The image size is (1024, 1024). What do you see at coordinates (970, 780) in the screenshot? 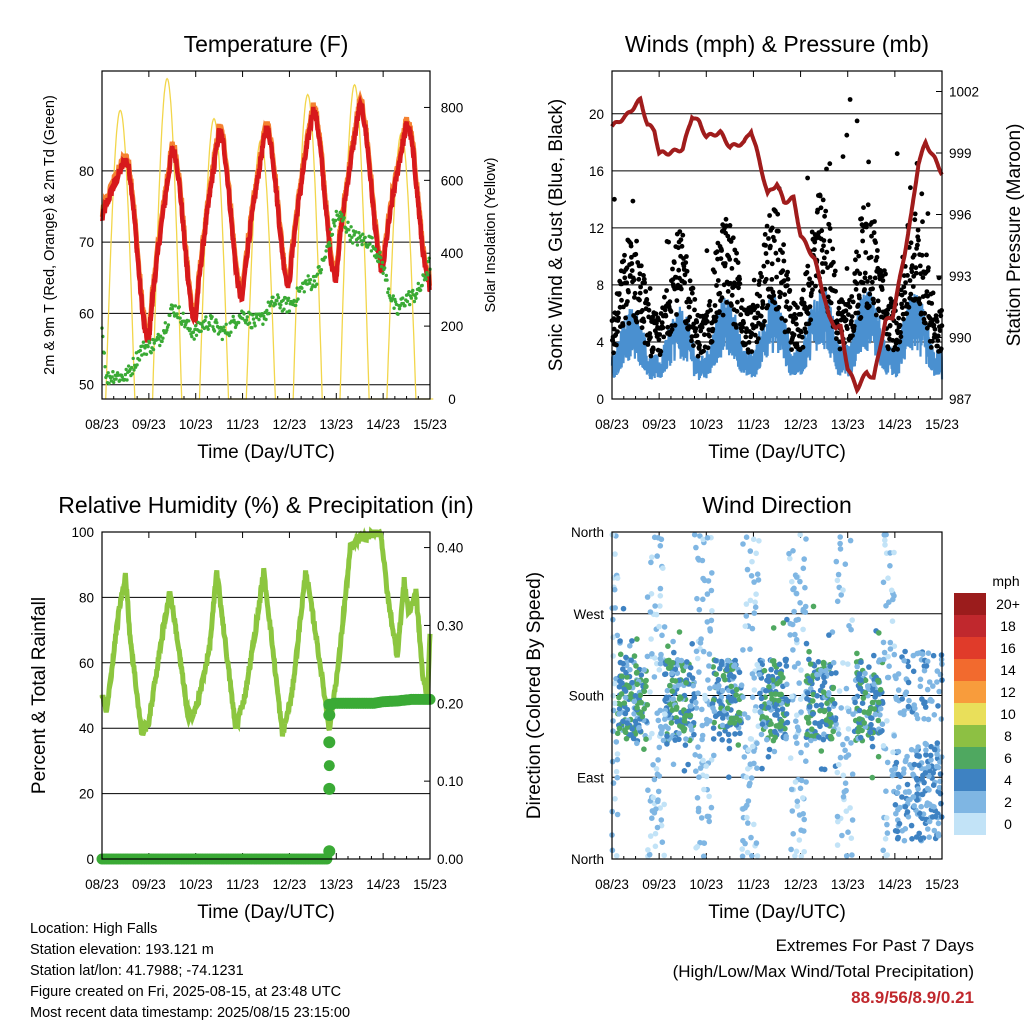
I see `colorbar-swatch` at bounding box center [970, 780].